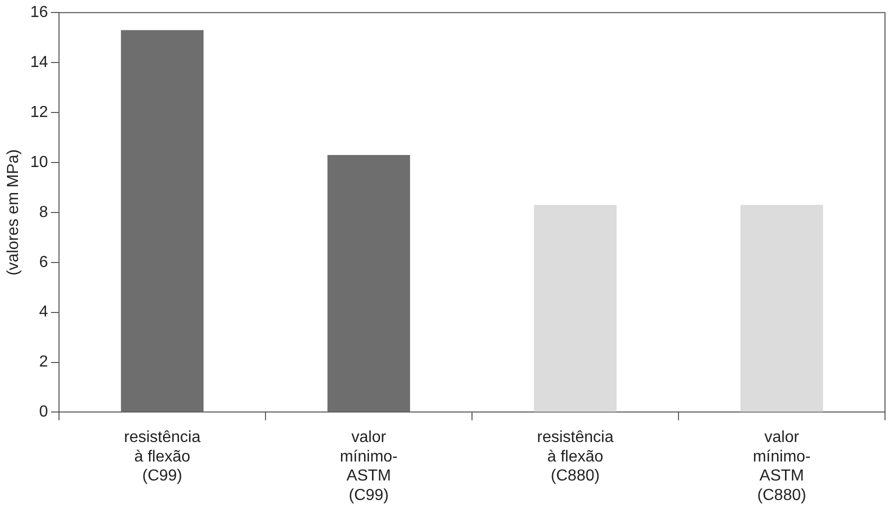 The height and width of the screenshot is (513, 889). Describe the element at coordinates (43, 312) in the screenshot. I see `y-tick-label: 4` at that location.